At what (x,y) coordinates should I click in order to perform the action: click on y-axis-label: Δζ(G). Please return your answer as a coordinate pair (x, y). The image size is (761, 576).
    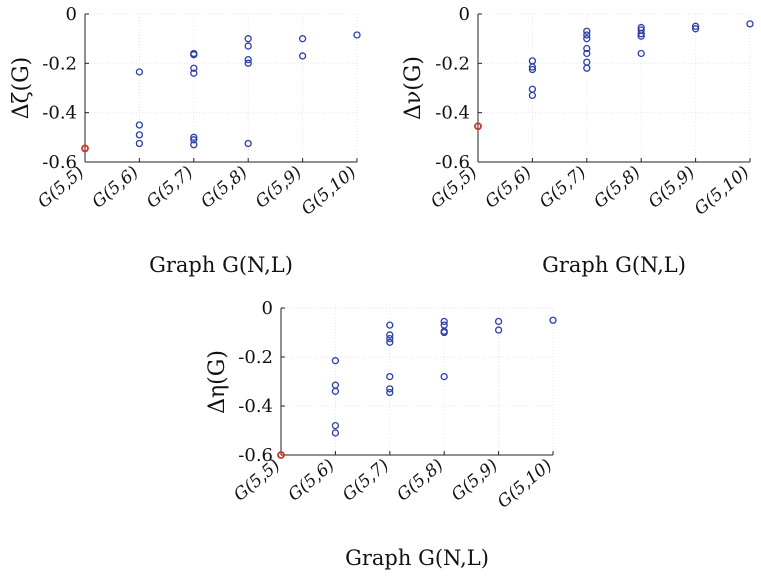
    Looking at the image, I should click on (21, 88).